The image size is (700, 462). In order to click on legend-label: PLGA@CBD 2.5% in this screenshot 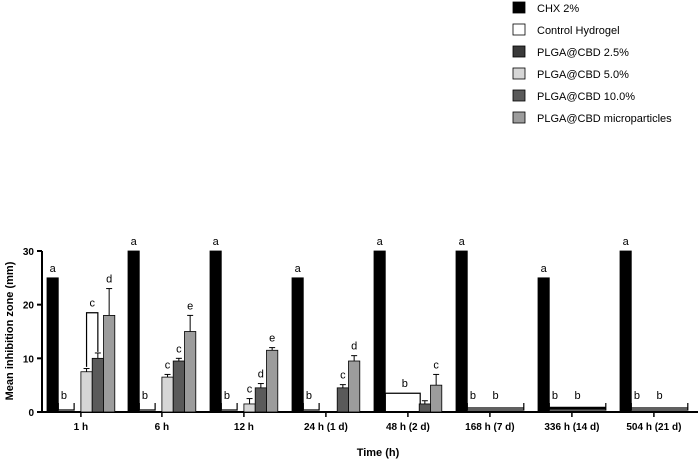, I will do `click(583, 53)`.